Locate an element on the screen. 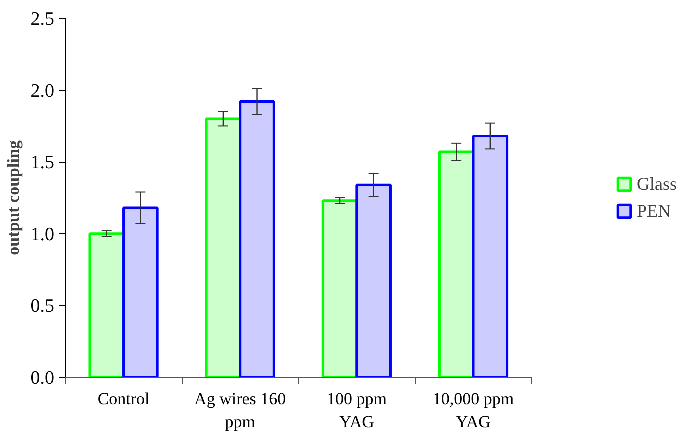 The image size is (682, 434). y-tick-label: 0.0 is located at coordinates (42, 378).